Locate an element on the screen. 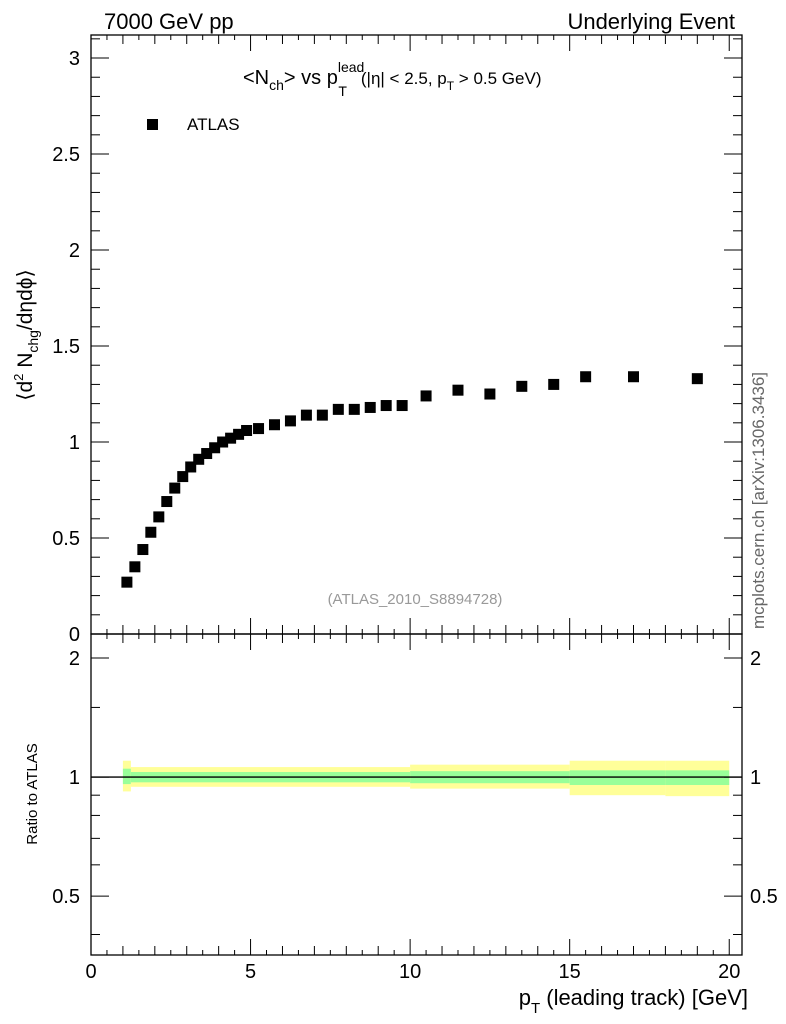 The image size is (786, 1024). legend-marker is located at coordinates (152, 124).